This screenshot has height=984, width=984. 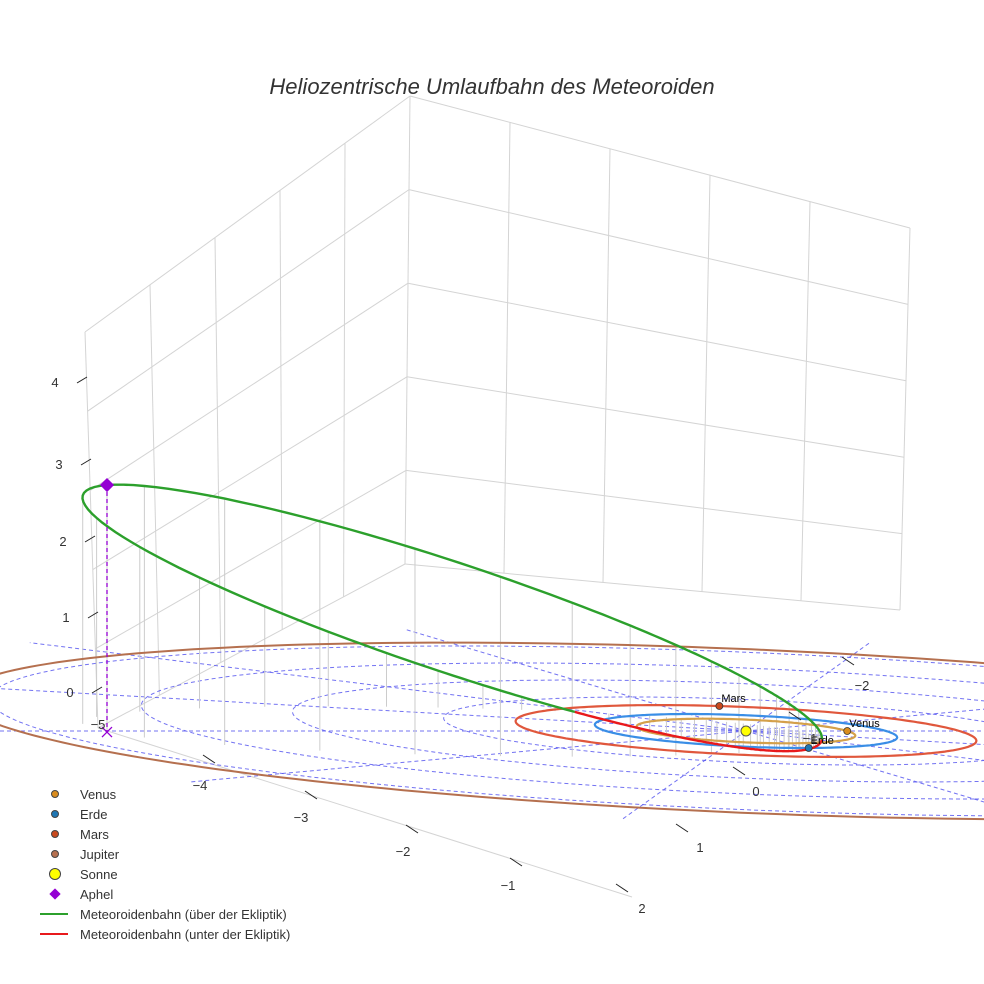 I want to click on aphelion-projection-marker, so click(x=107, y=732).